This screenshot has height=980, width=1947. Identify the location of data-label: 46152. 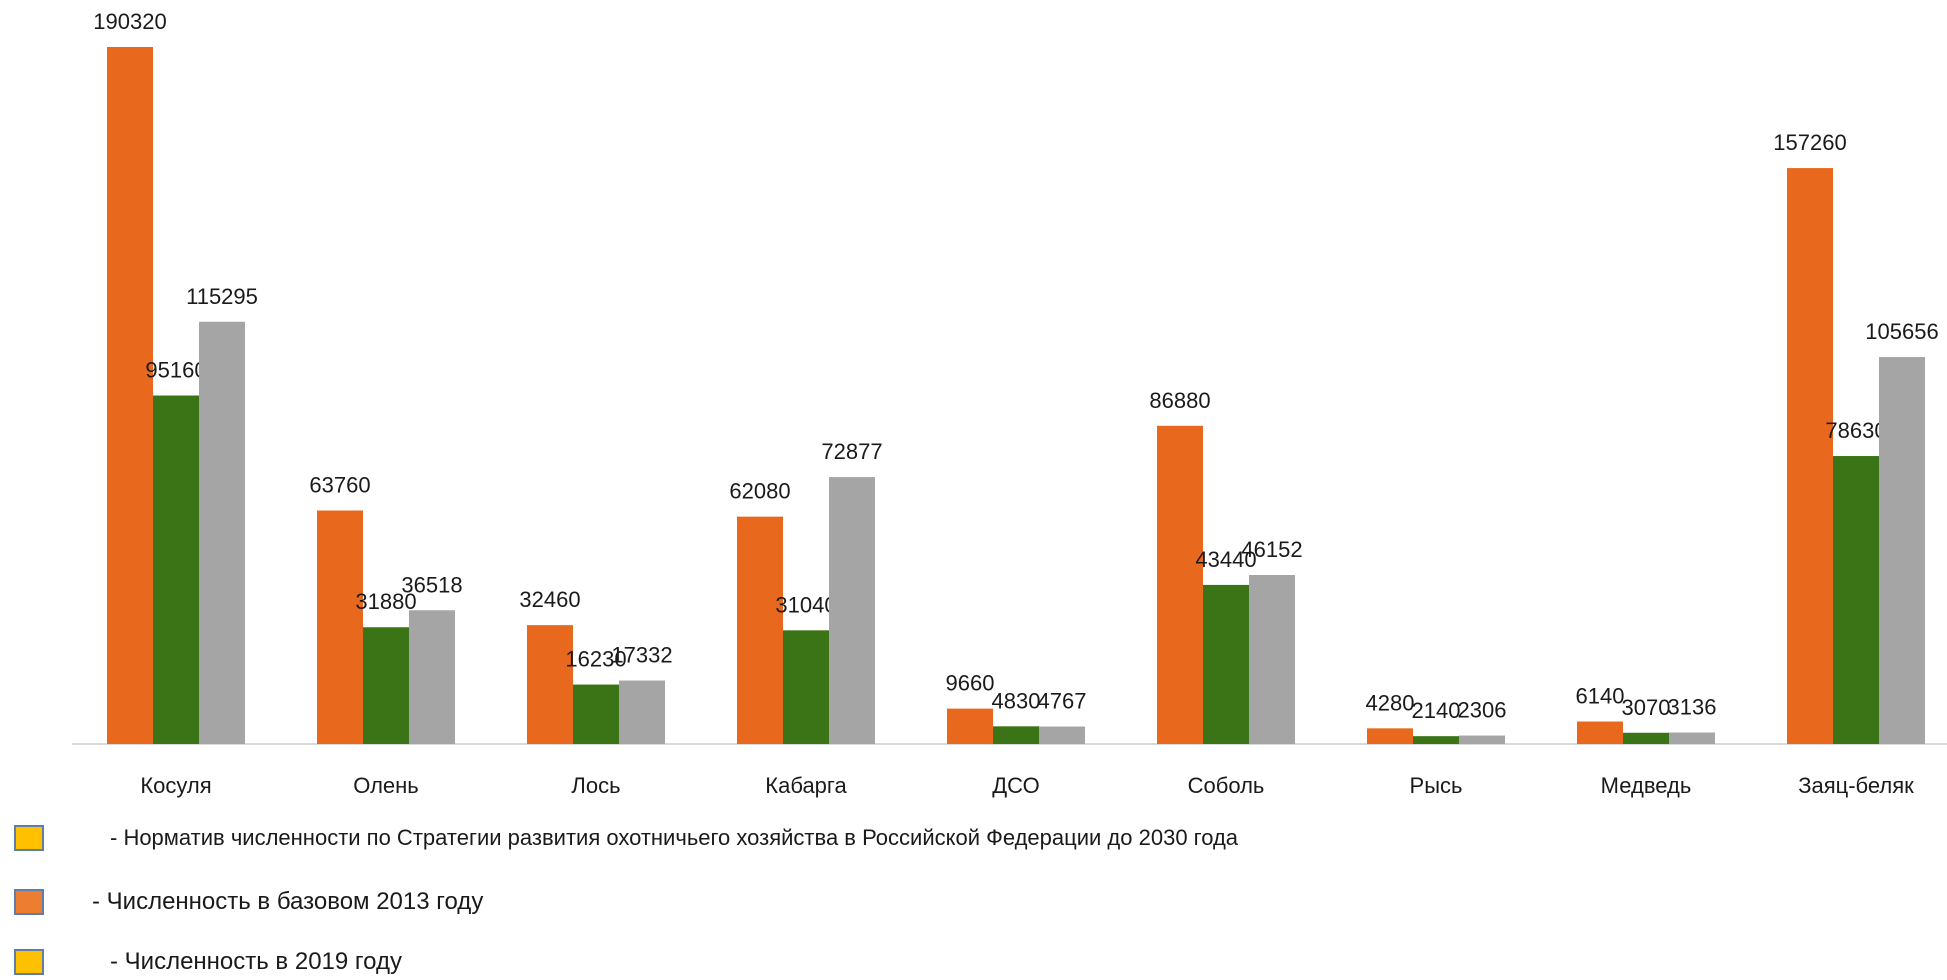
(1271, 549).